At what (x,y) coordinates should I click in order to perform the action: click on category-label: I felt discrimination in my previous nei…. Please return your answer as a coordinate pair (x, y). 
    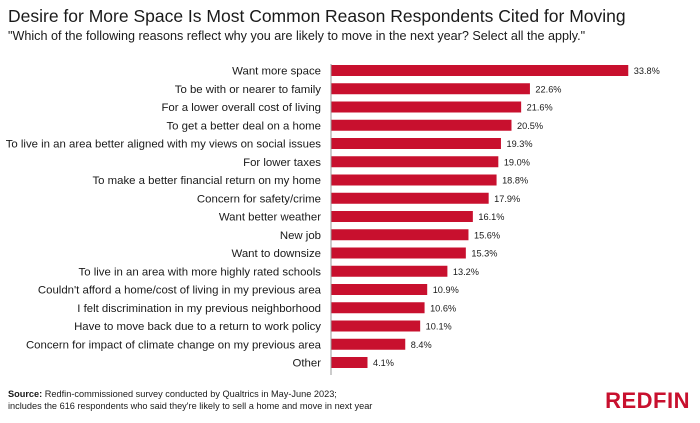
    Looking at the image, I should click on (199, 309).